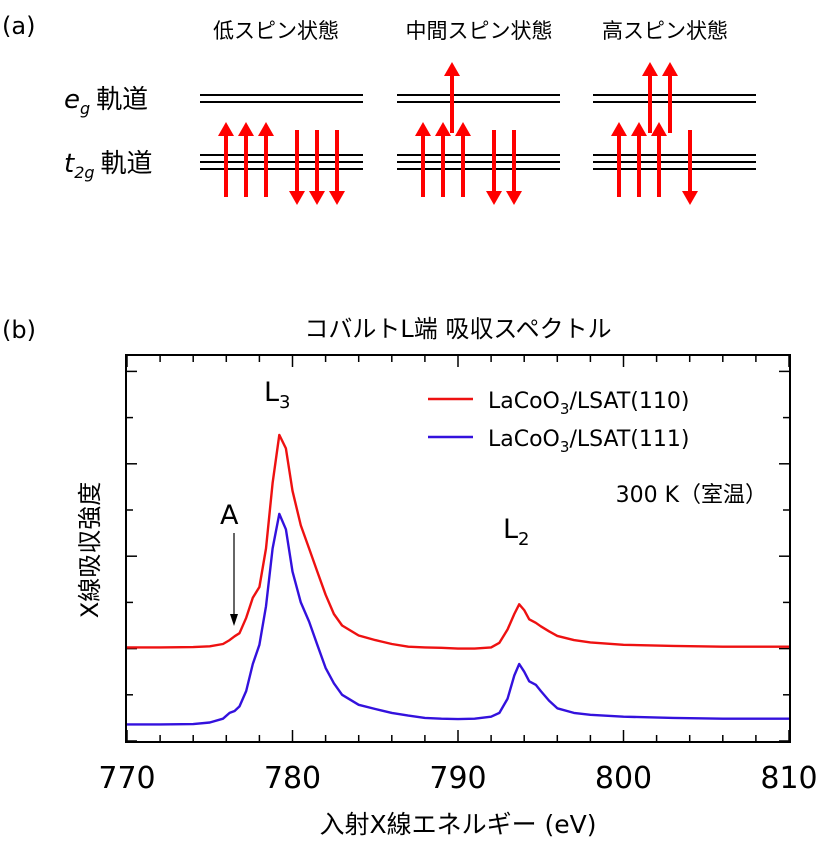 The image size is (829, 841). Describe the element at coordinates (691, 495) in the screenshot. I see `temperature-note: 300 K（室温）` at that location.